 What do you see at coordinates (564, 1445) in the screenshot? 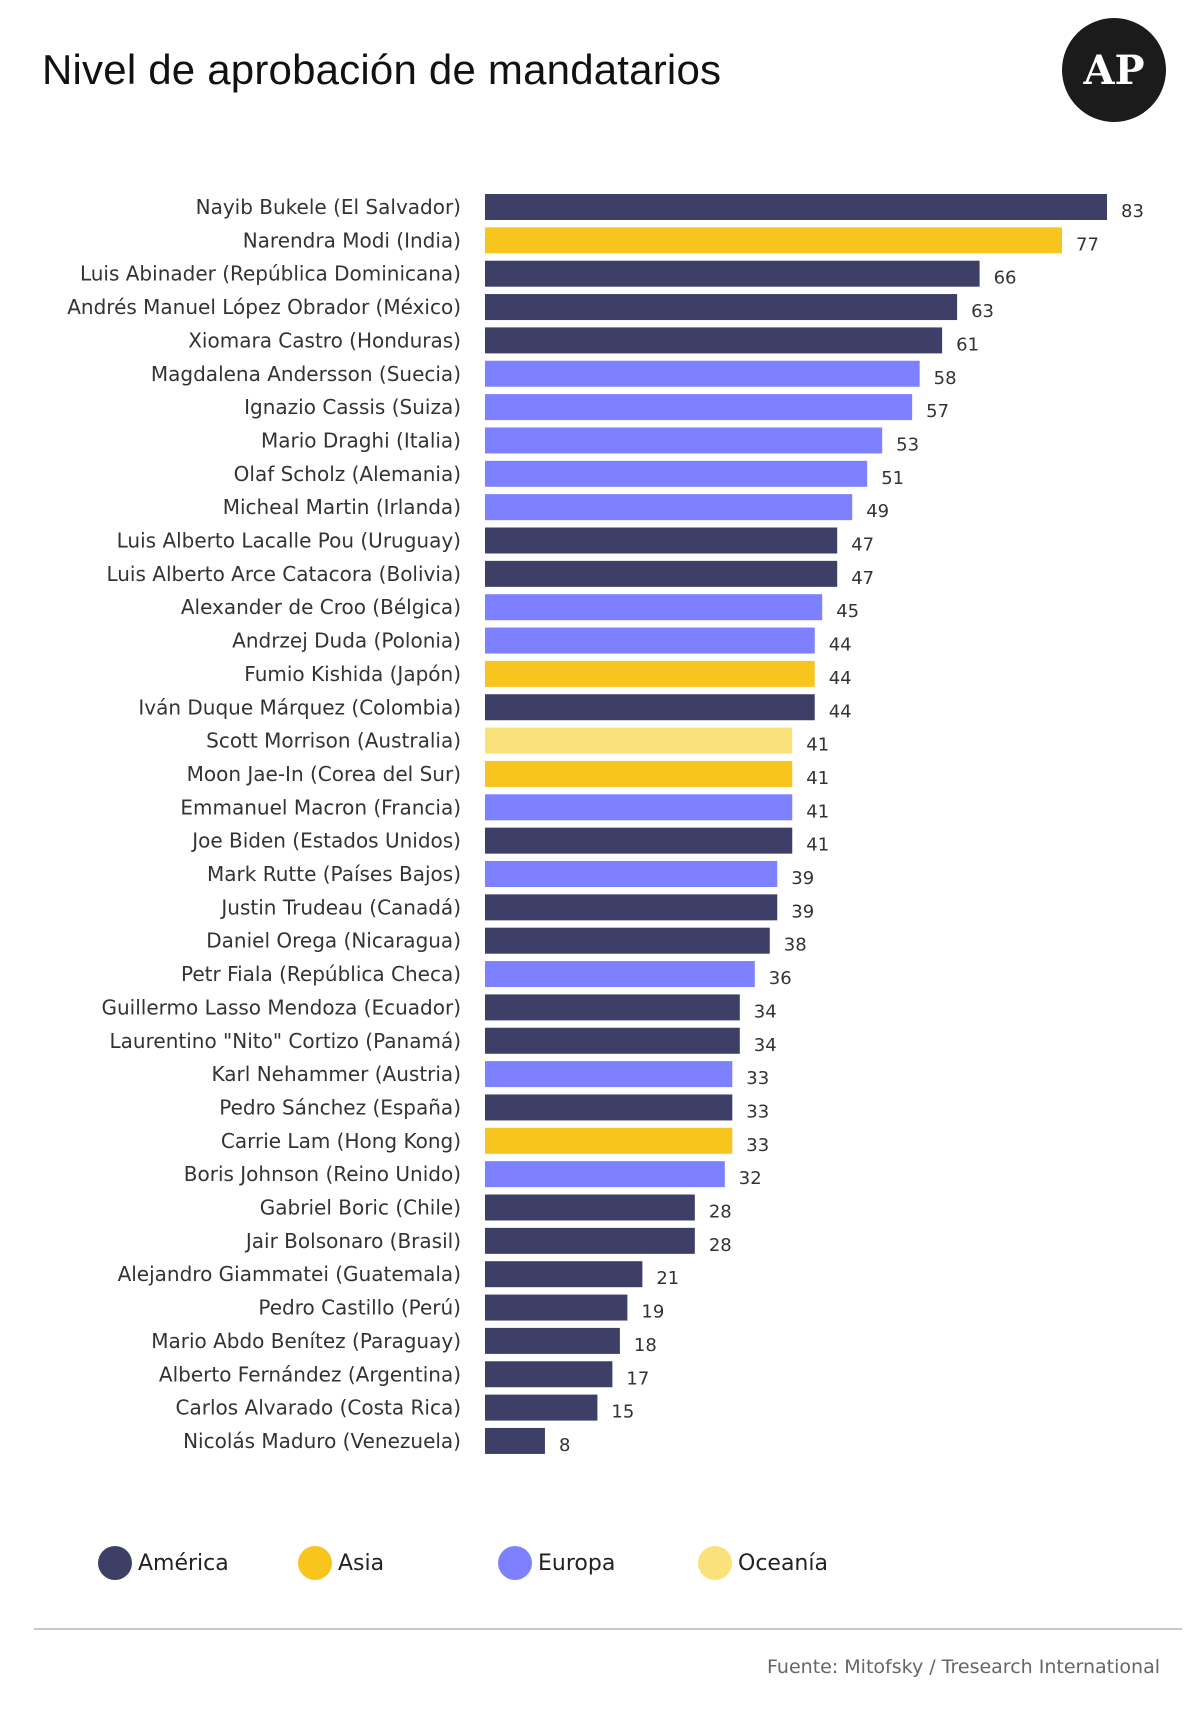
I see `value-label: 8` at bounding box center [564, 1445].